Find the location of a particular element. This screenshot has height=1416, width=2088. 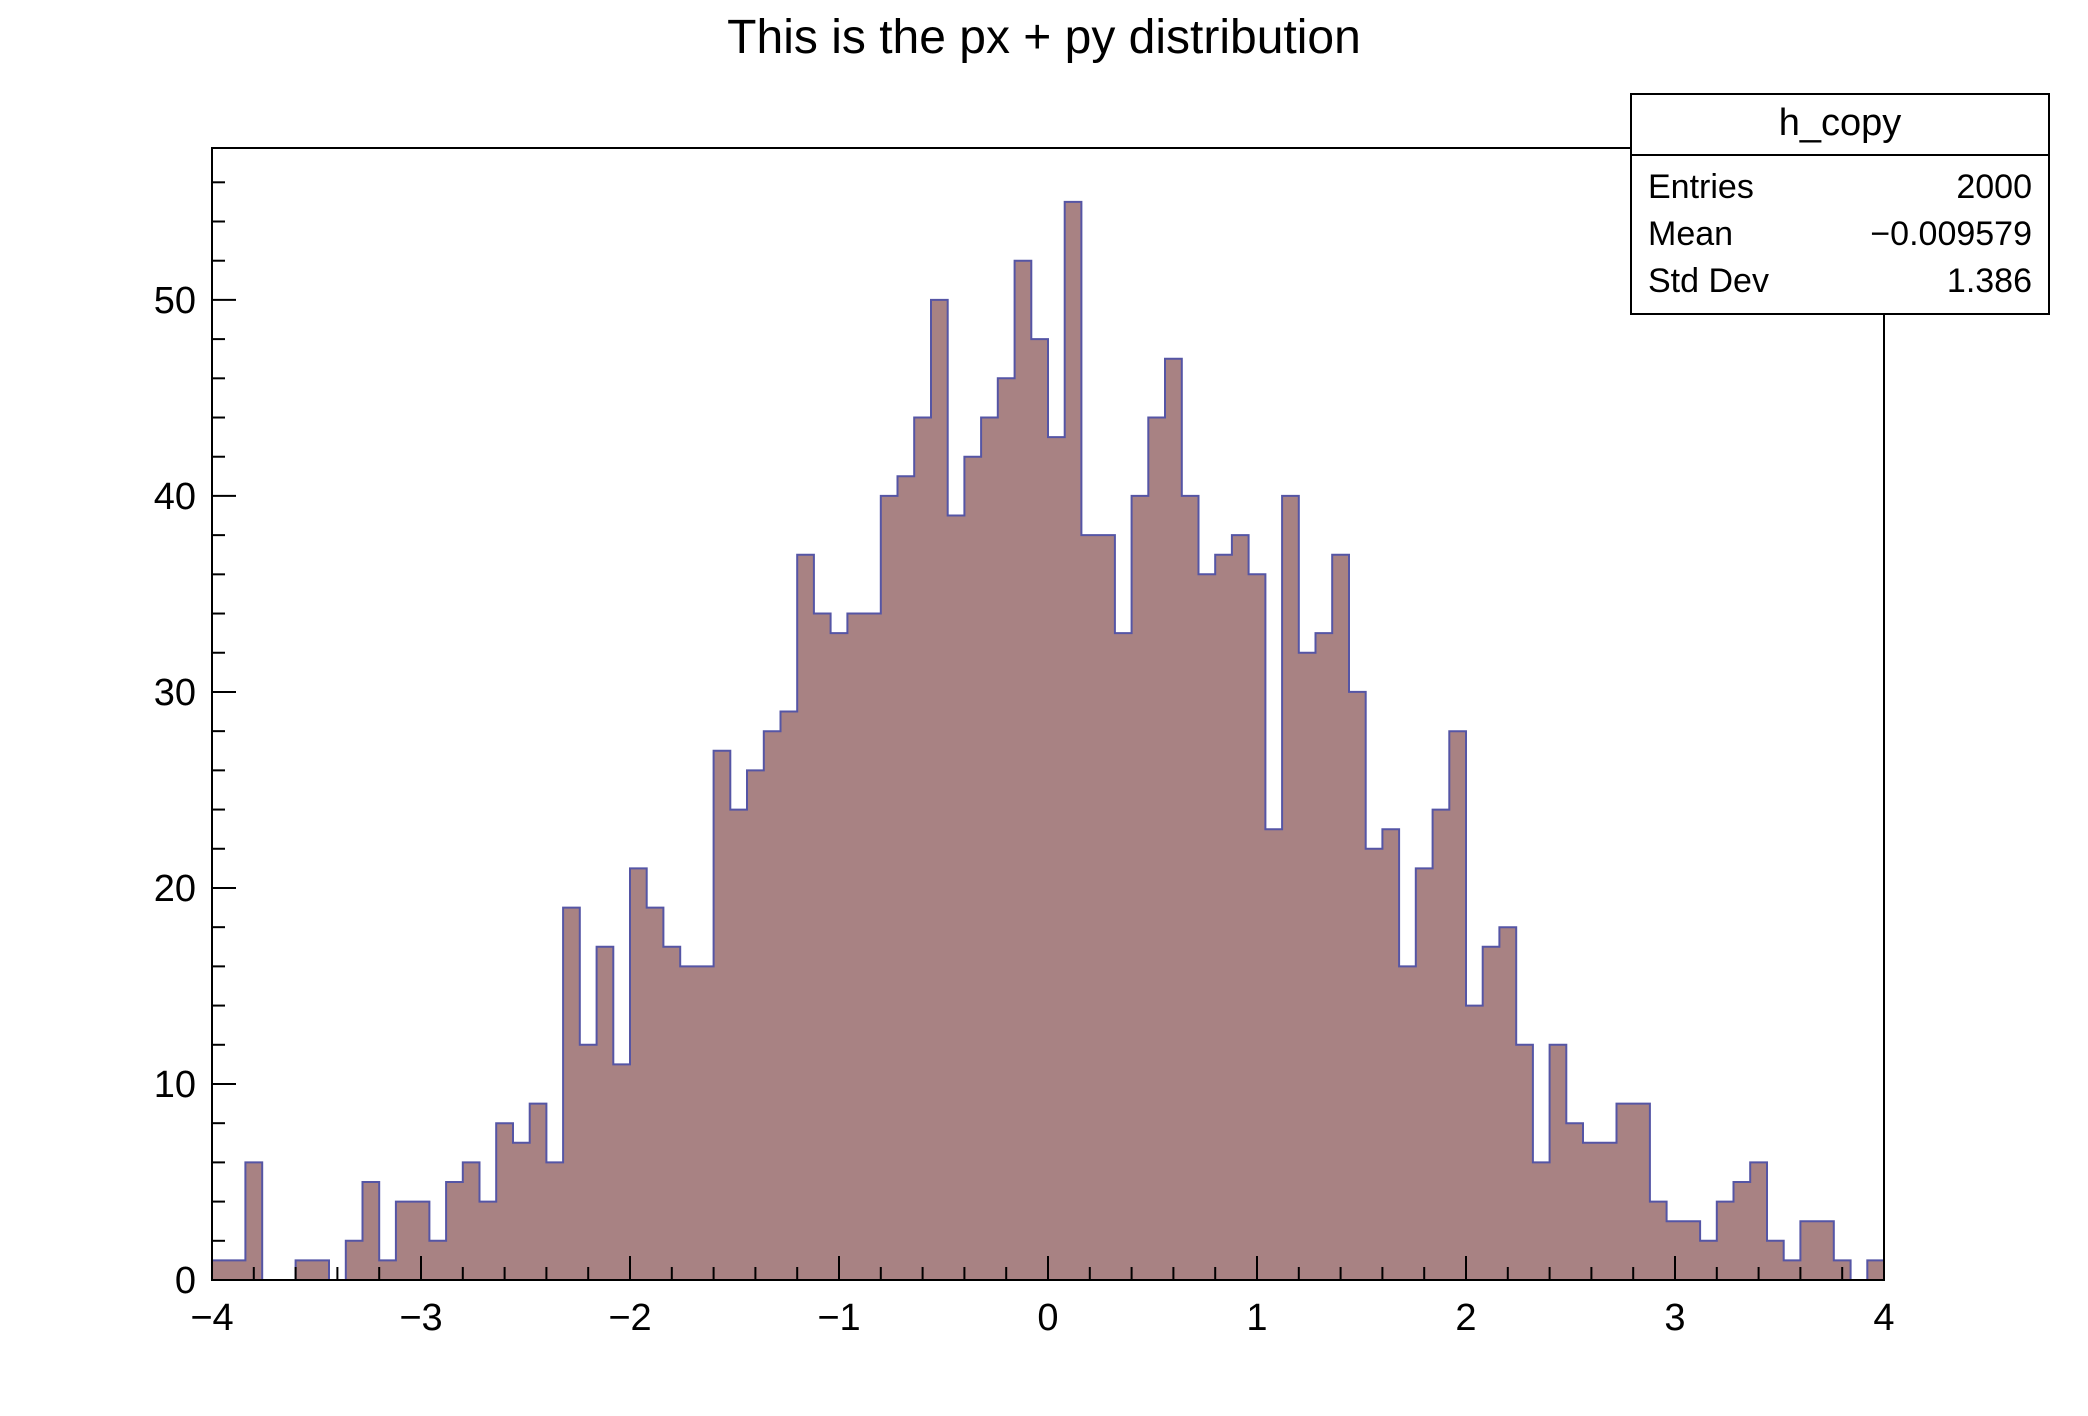

y-tick-label: 20 is located at coordinates (175, 889).